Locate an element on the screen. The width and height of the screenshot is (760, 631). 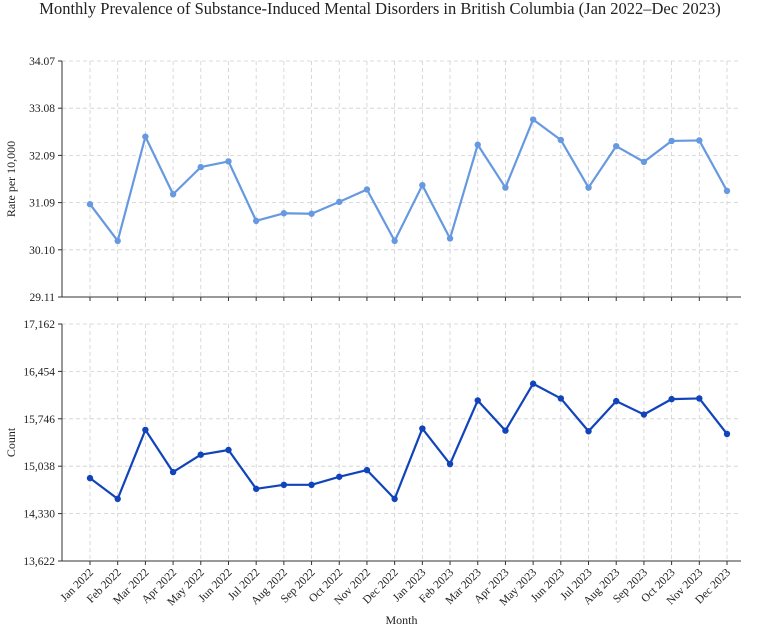
rate-y-tick-label: 29.11 is located at coordinates (43, 298).